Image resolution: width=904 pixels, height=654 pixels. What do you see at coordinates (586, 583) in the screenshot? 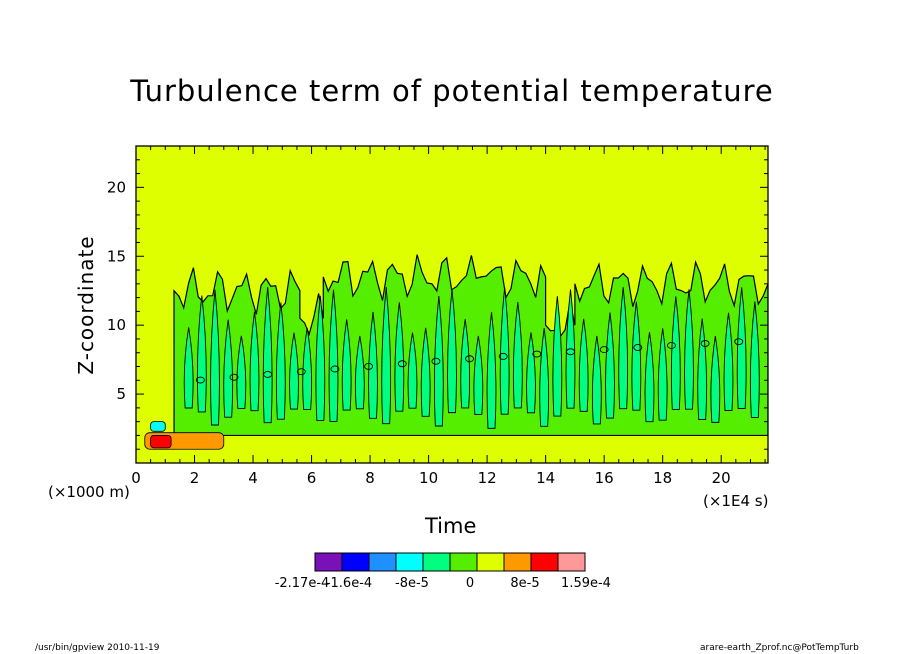
I see `colorbar-label: 1.59e-4` at bounding box center [586, 583].